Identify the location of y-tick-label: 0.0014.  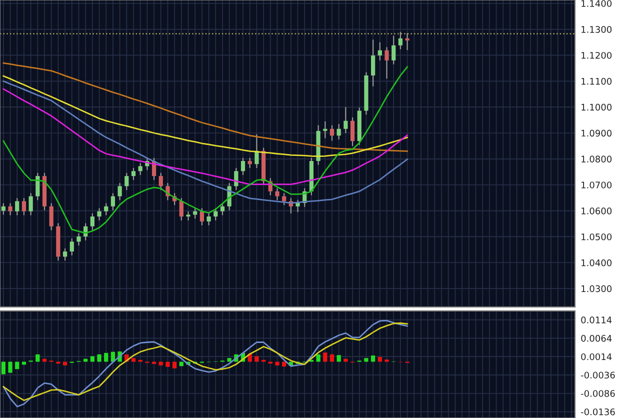
(596, 356).